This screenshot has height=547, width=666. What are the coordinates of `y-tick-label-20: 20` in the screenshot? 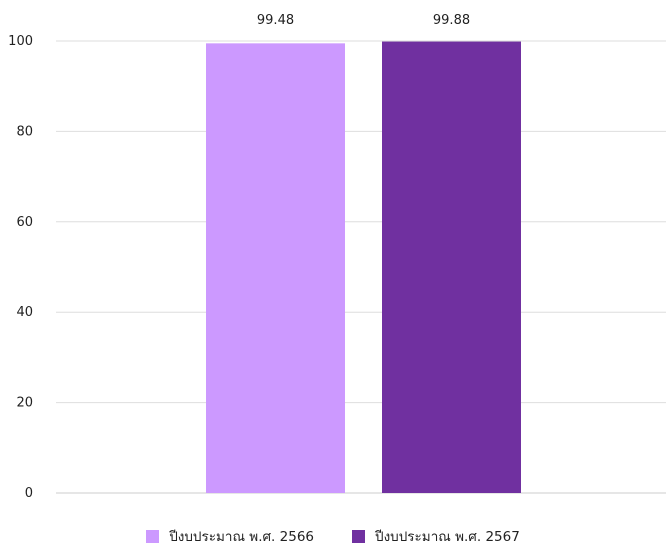 It's located at (24, 403).